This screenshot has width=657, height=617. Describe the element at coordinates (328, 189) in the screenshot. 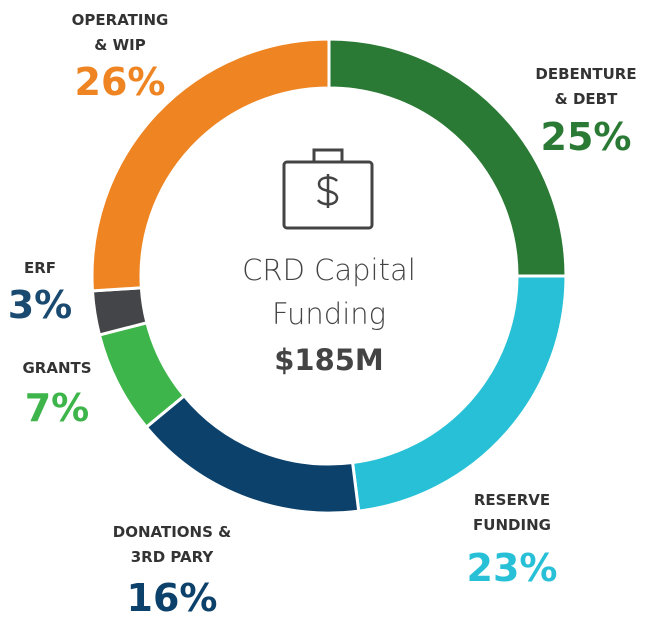

I see `briefcase-icon` at that location.